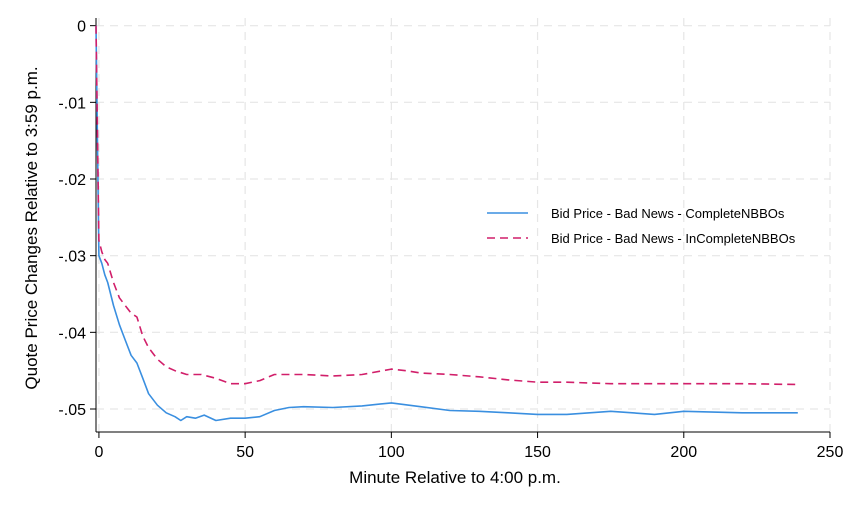  Describe the element at coordinates (830, 452) in the screenshot. I see `x-tick-label: 250` at that location.